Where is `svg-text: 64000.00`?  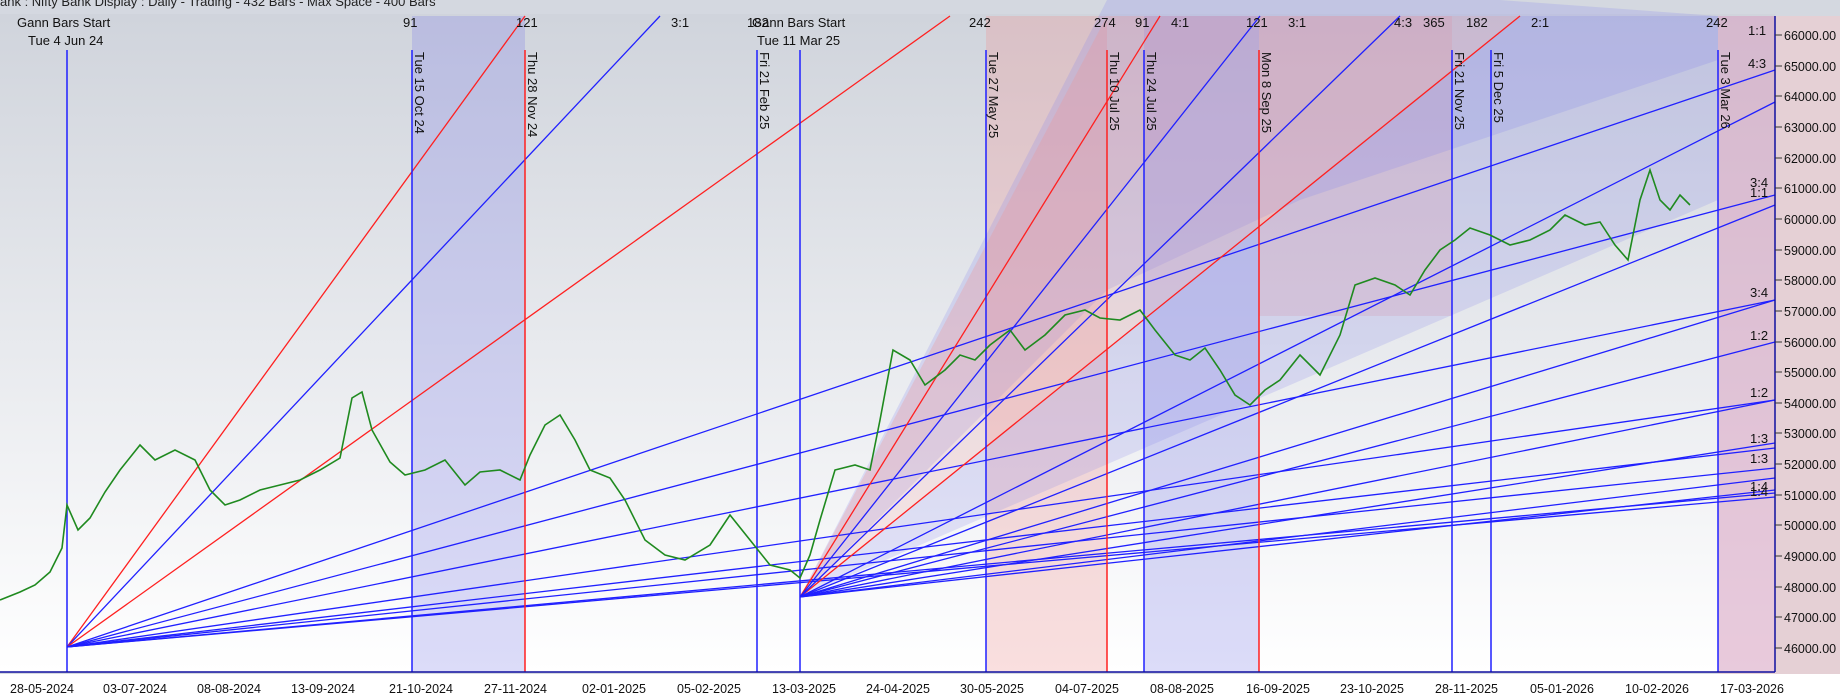 svg-text: 64000.00 is located at coordinates (1810, 97).